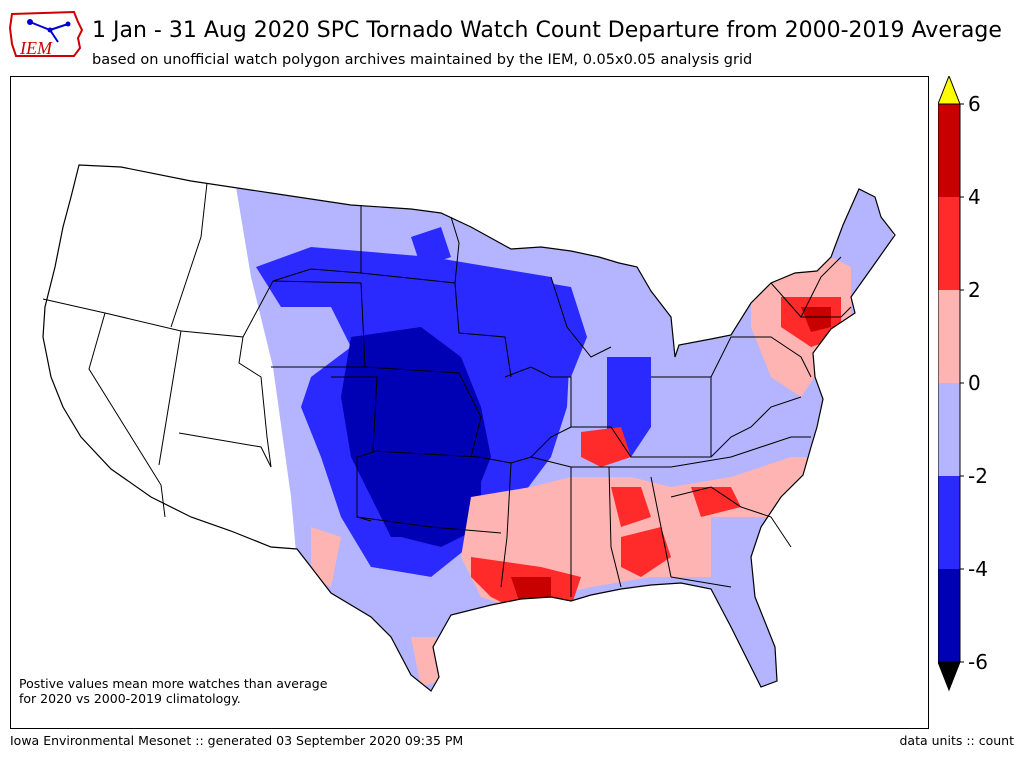  Describe the element at coordinates (978, 569) in the screenshot. I see `colorbar-label-m4: -4` at that location.